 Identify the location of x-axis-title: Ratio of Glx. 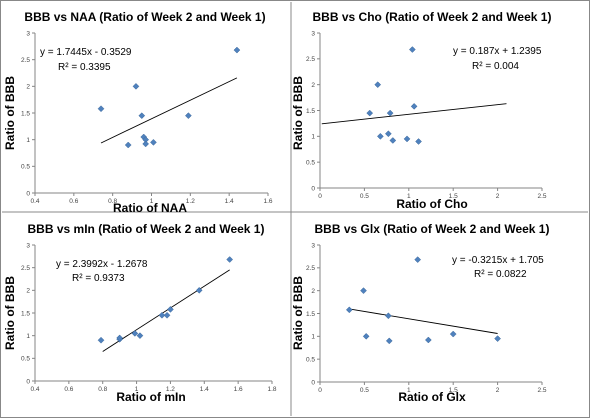
(432, 397).